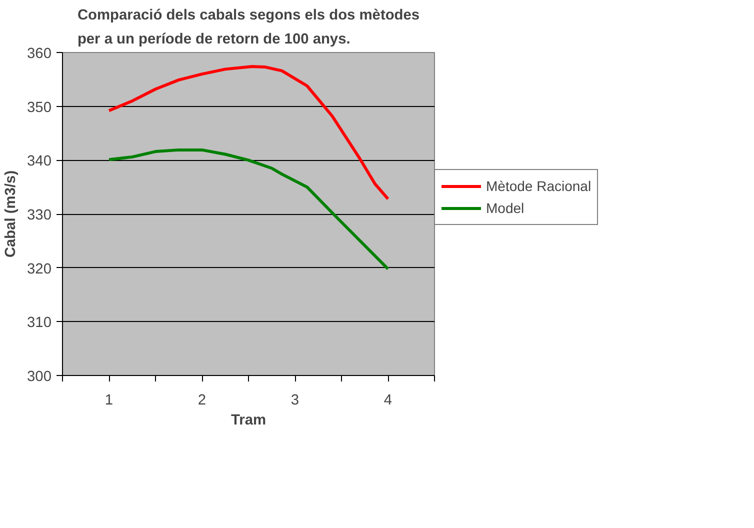 This screenshot has height=528, width=754. I want to click on y-tick-label: 340, so click(39, 162).